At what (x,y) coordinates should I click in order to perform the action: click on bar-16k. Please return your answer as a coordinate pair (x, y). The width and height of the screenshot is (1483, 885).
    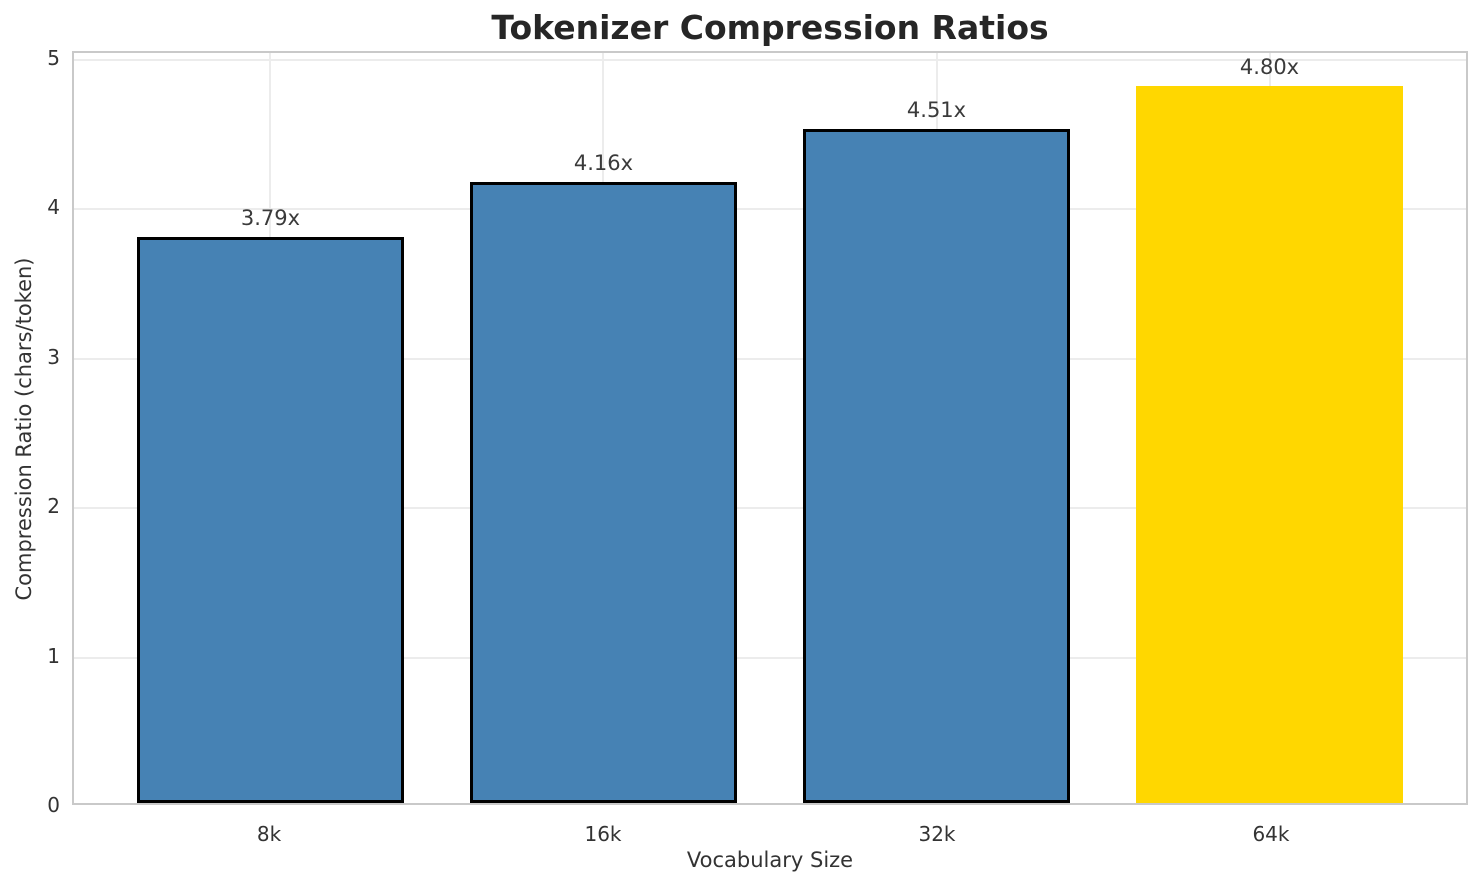
    Looking at the image, I should click on (603, 492).